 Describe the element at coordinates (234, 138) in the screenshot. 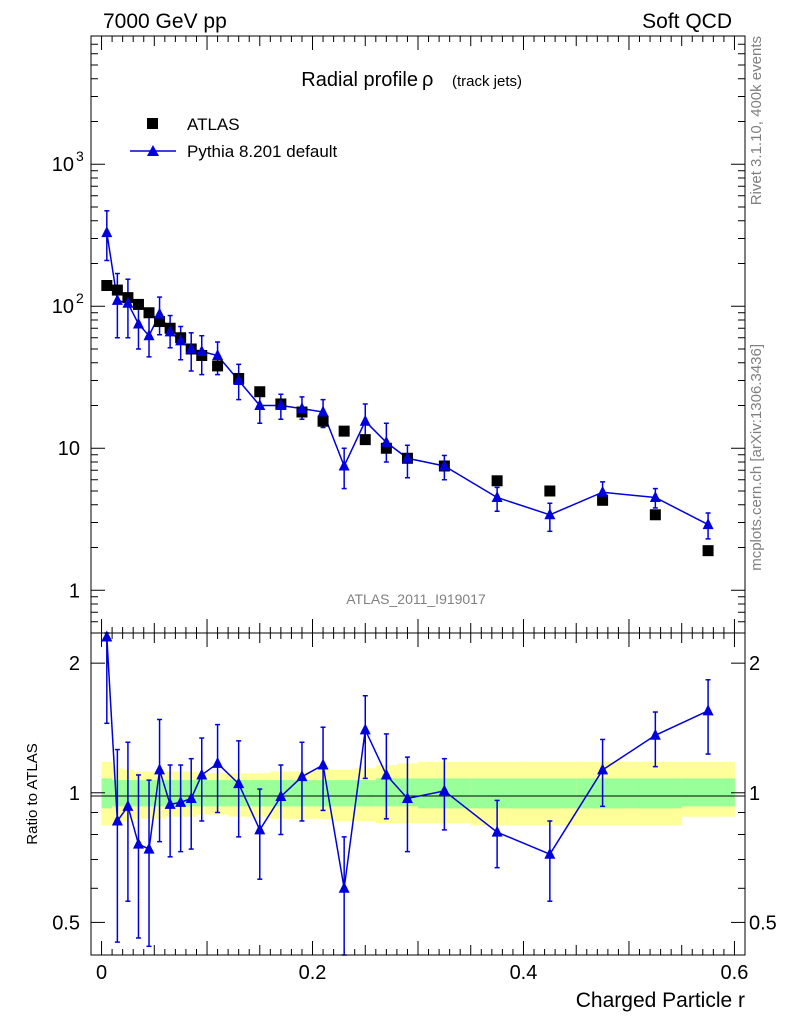

I see `legend: ATLAS Pythia 8.201 default` at that location.